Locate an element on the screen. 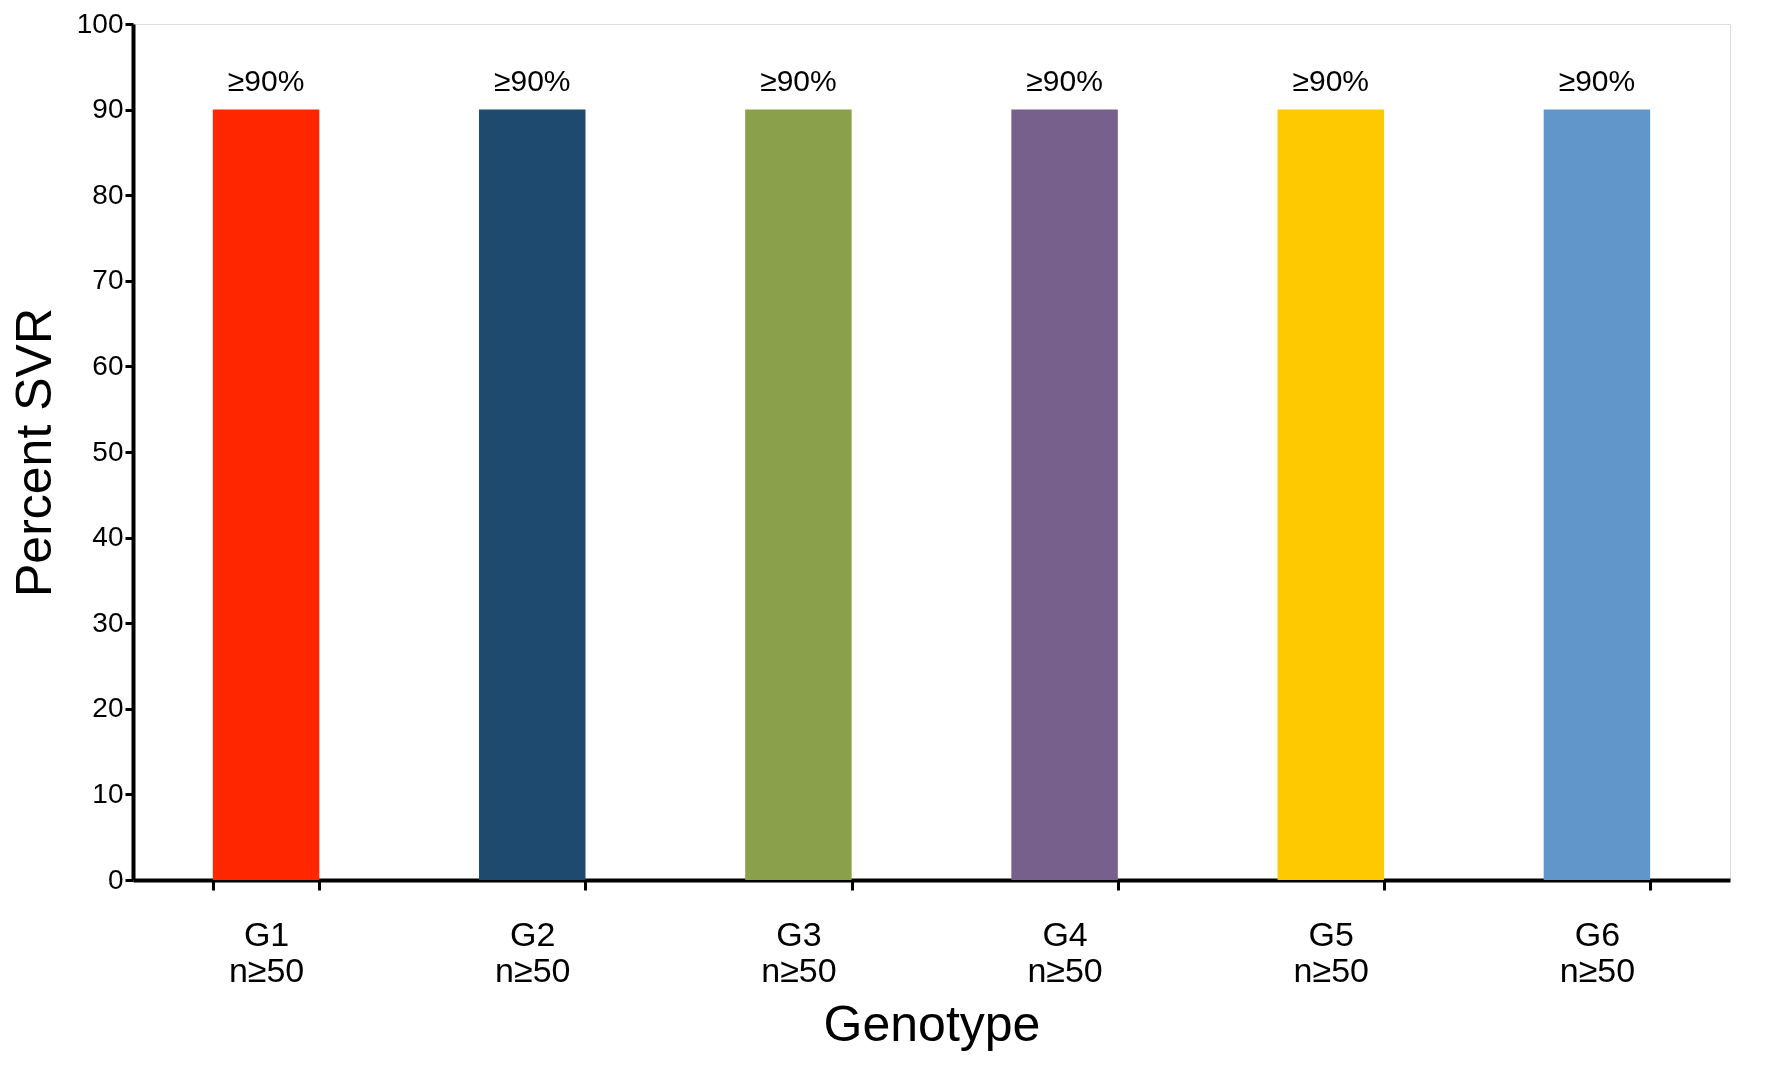  x-tick-label: G3 n≥50 is located at coordinates (799, 951).